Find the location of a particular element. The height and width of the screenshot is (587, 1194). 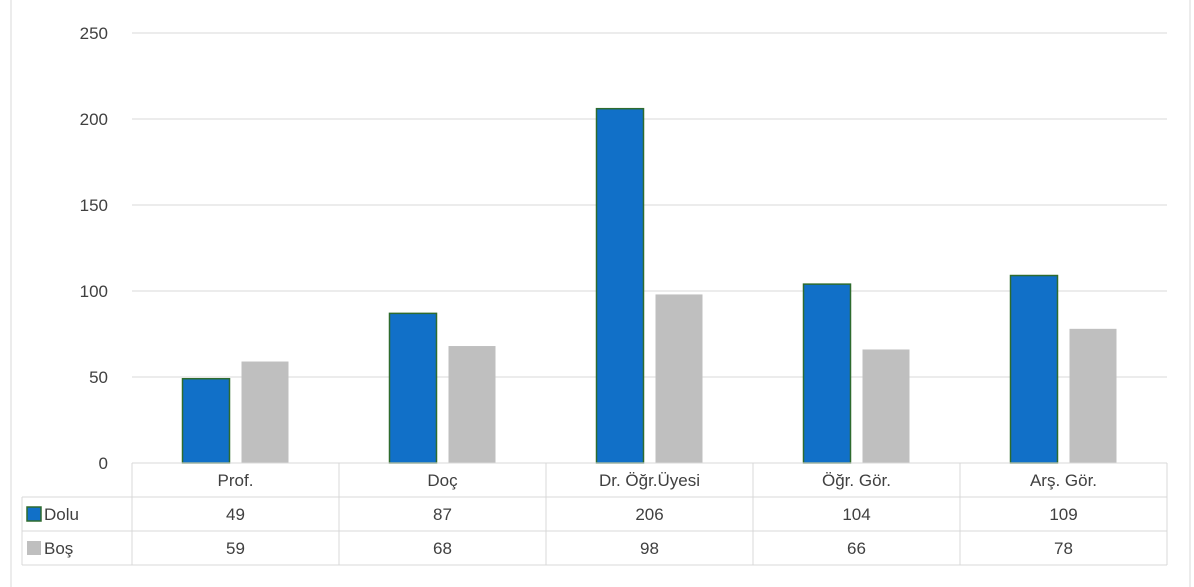

y-tick-label: 150 is located at coordinates (94, 205).